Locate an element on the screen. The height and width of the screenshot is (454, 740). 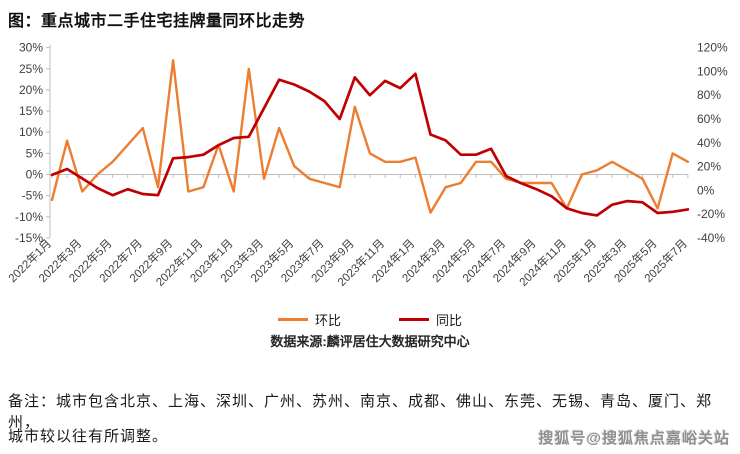
right-axis-tick-label: -20% is located at coordinates (711, 214).